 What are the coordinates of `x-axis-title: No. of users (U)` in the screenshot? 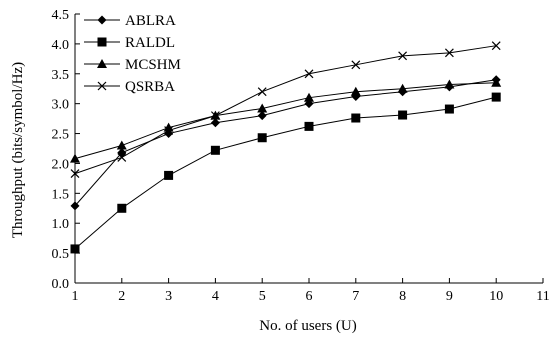 It's located at (307, 326).